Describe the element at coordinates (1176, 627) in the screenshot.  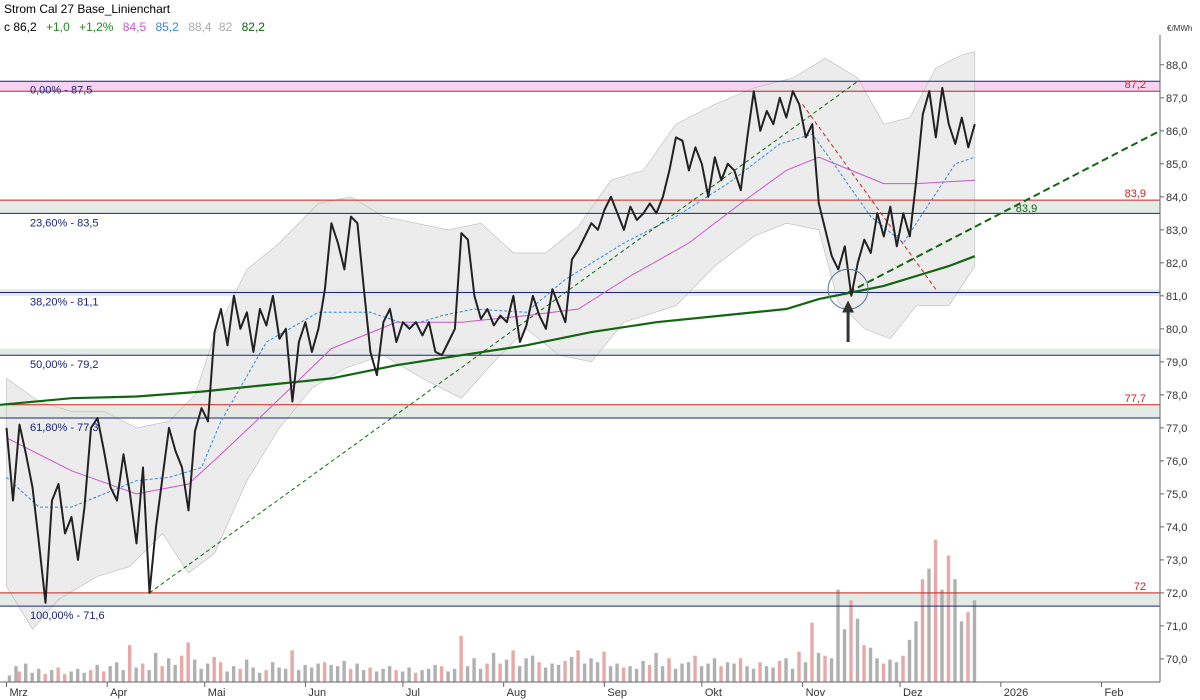
I see `y-tick-label: 71,0` at that location.